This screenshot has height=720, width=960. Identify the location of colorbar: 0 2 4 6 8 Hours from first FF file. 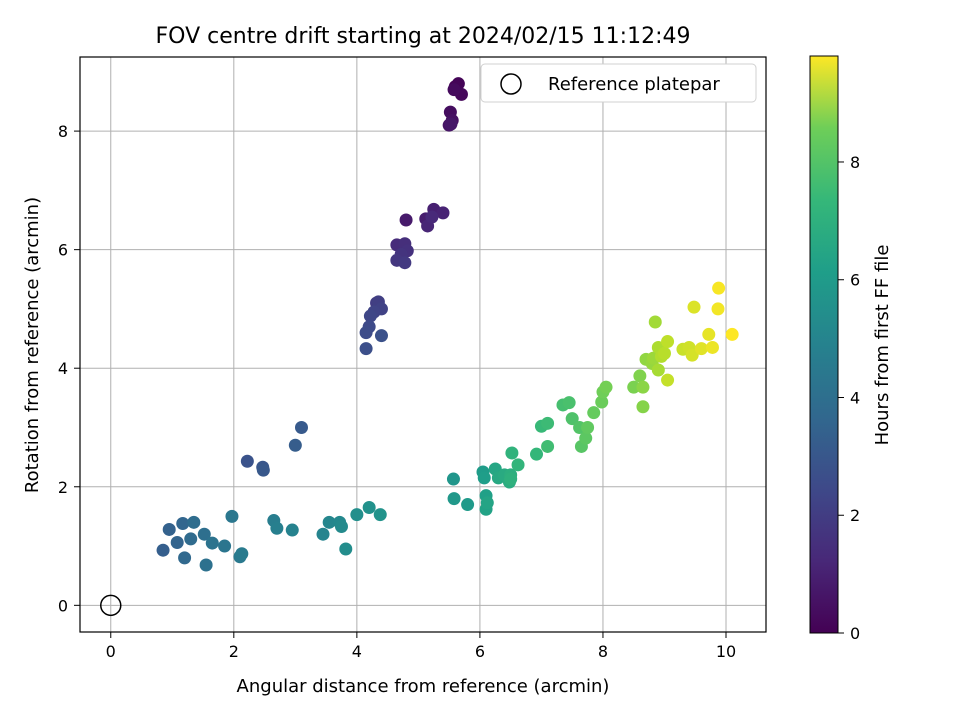
(851, 349).